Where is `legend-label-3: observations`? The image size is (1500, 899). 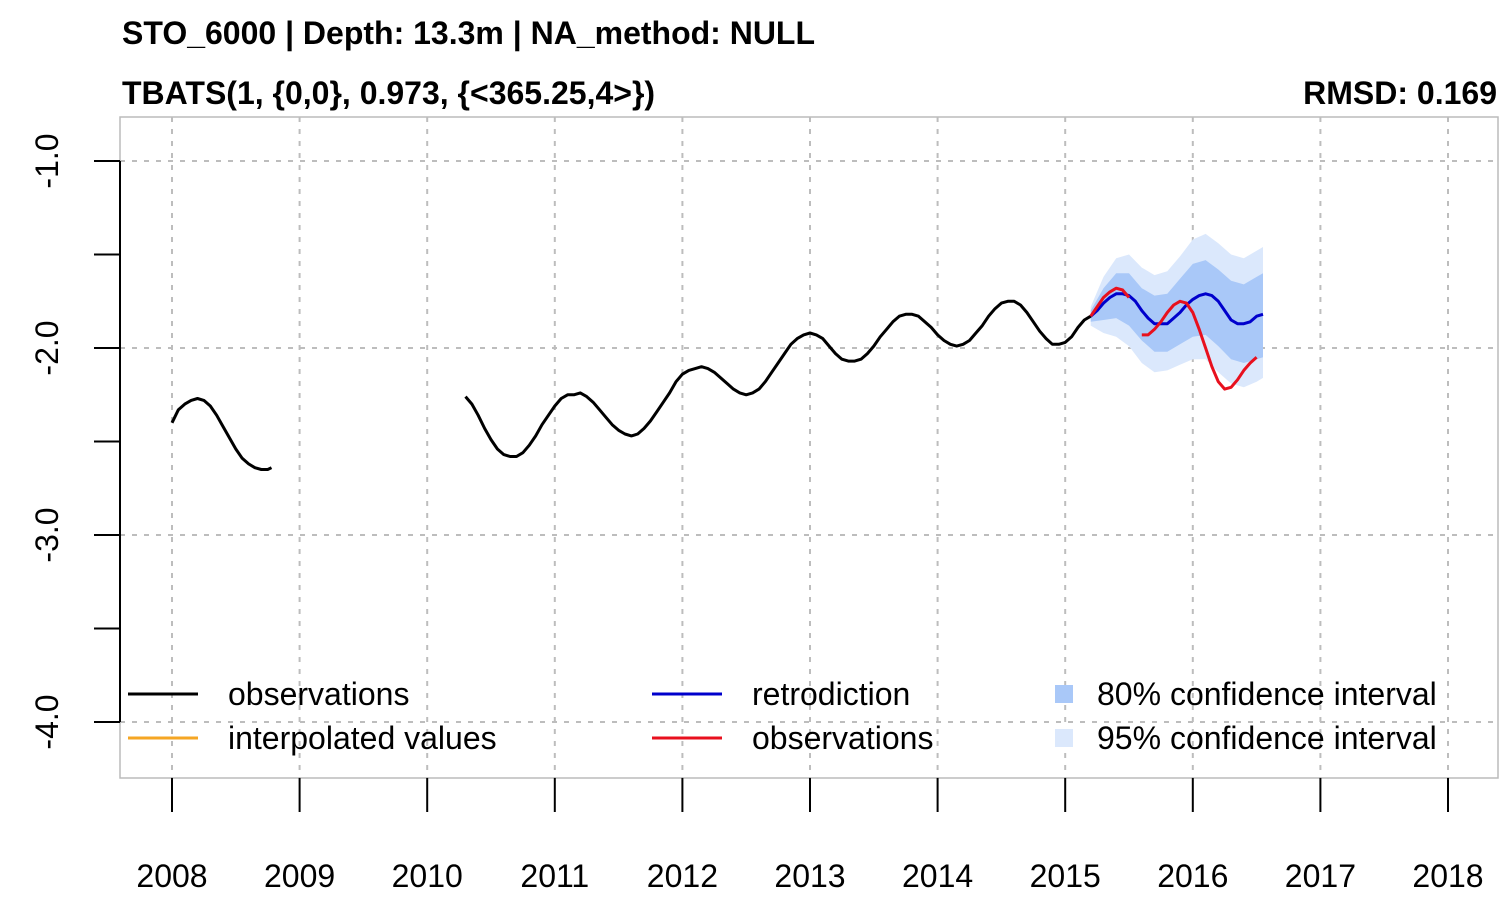 legend-label-3: observations is located at coordinates (842, 738).